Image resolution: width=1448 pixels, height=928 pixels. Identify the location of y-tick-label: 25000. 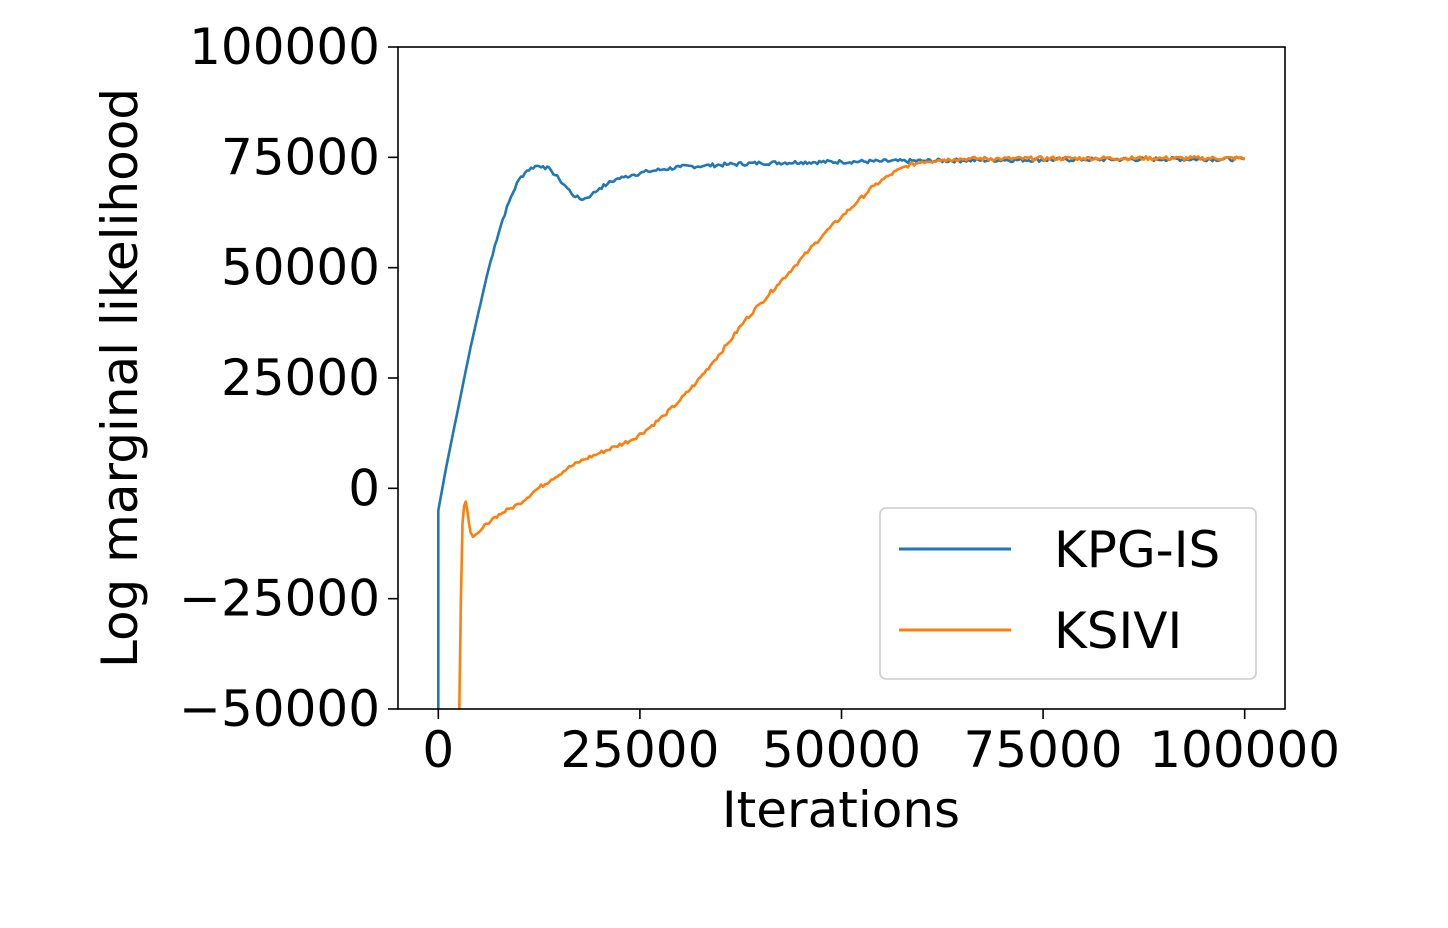
(300, 378).